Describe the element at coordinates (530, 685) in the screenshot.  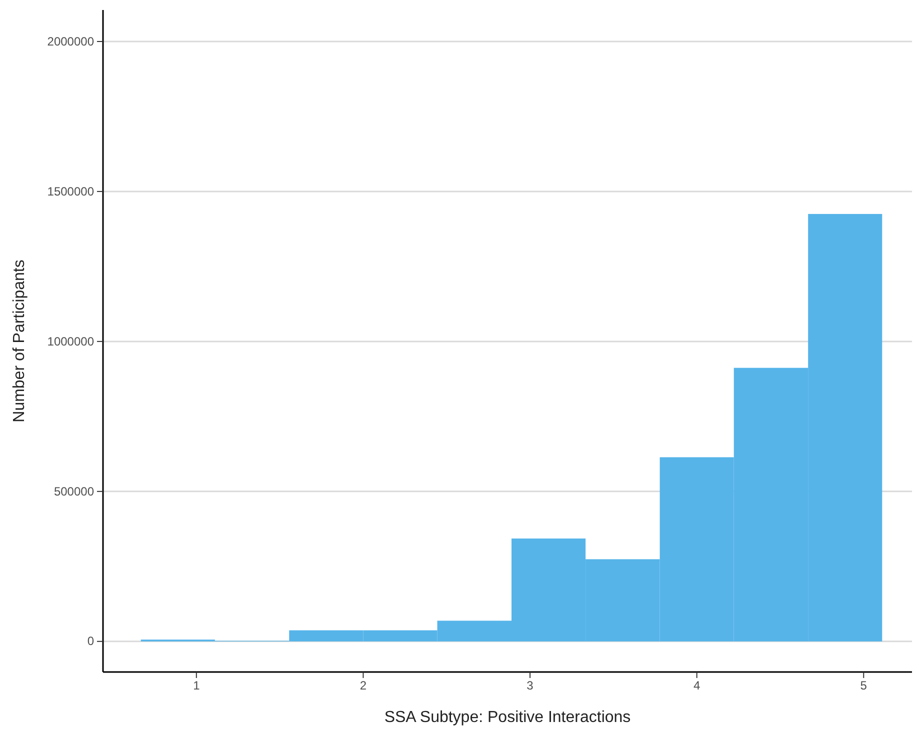
I see `x-tick-label: 3` at that location.